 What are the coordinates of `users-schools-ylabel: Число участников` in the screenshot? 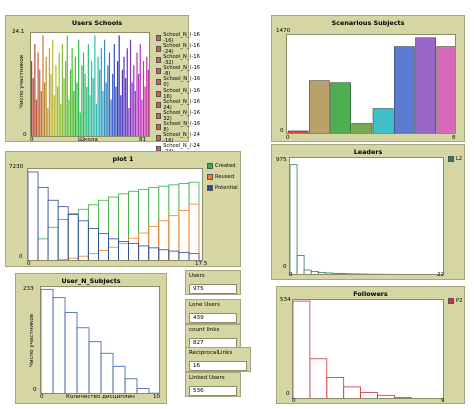 It's located at (22, 81).